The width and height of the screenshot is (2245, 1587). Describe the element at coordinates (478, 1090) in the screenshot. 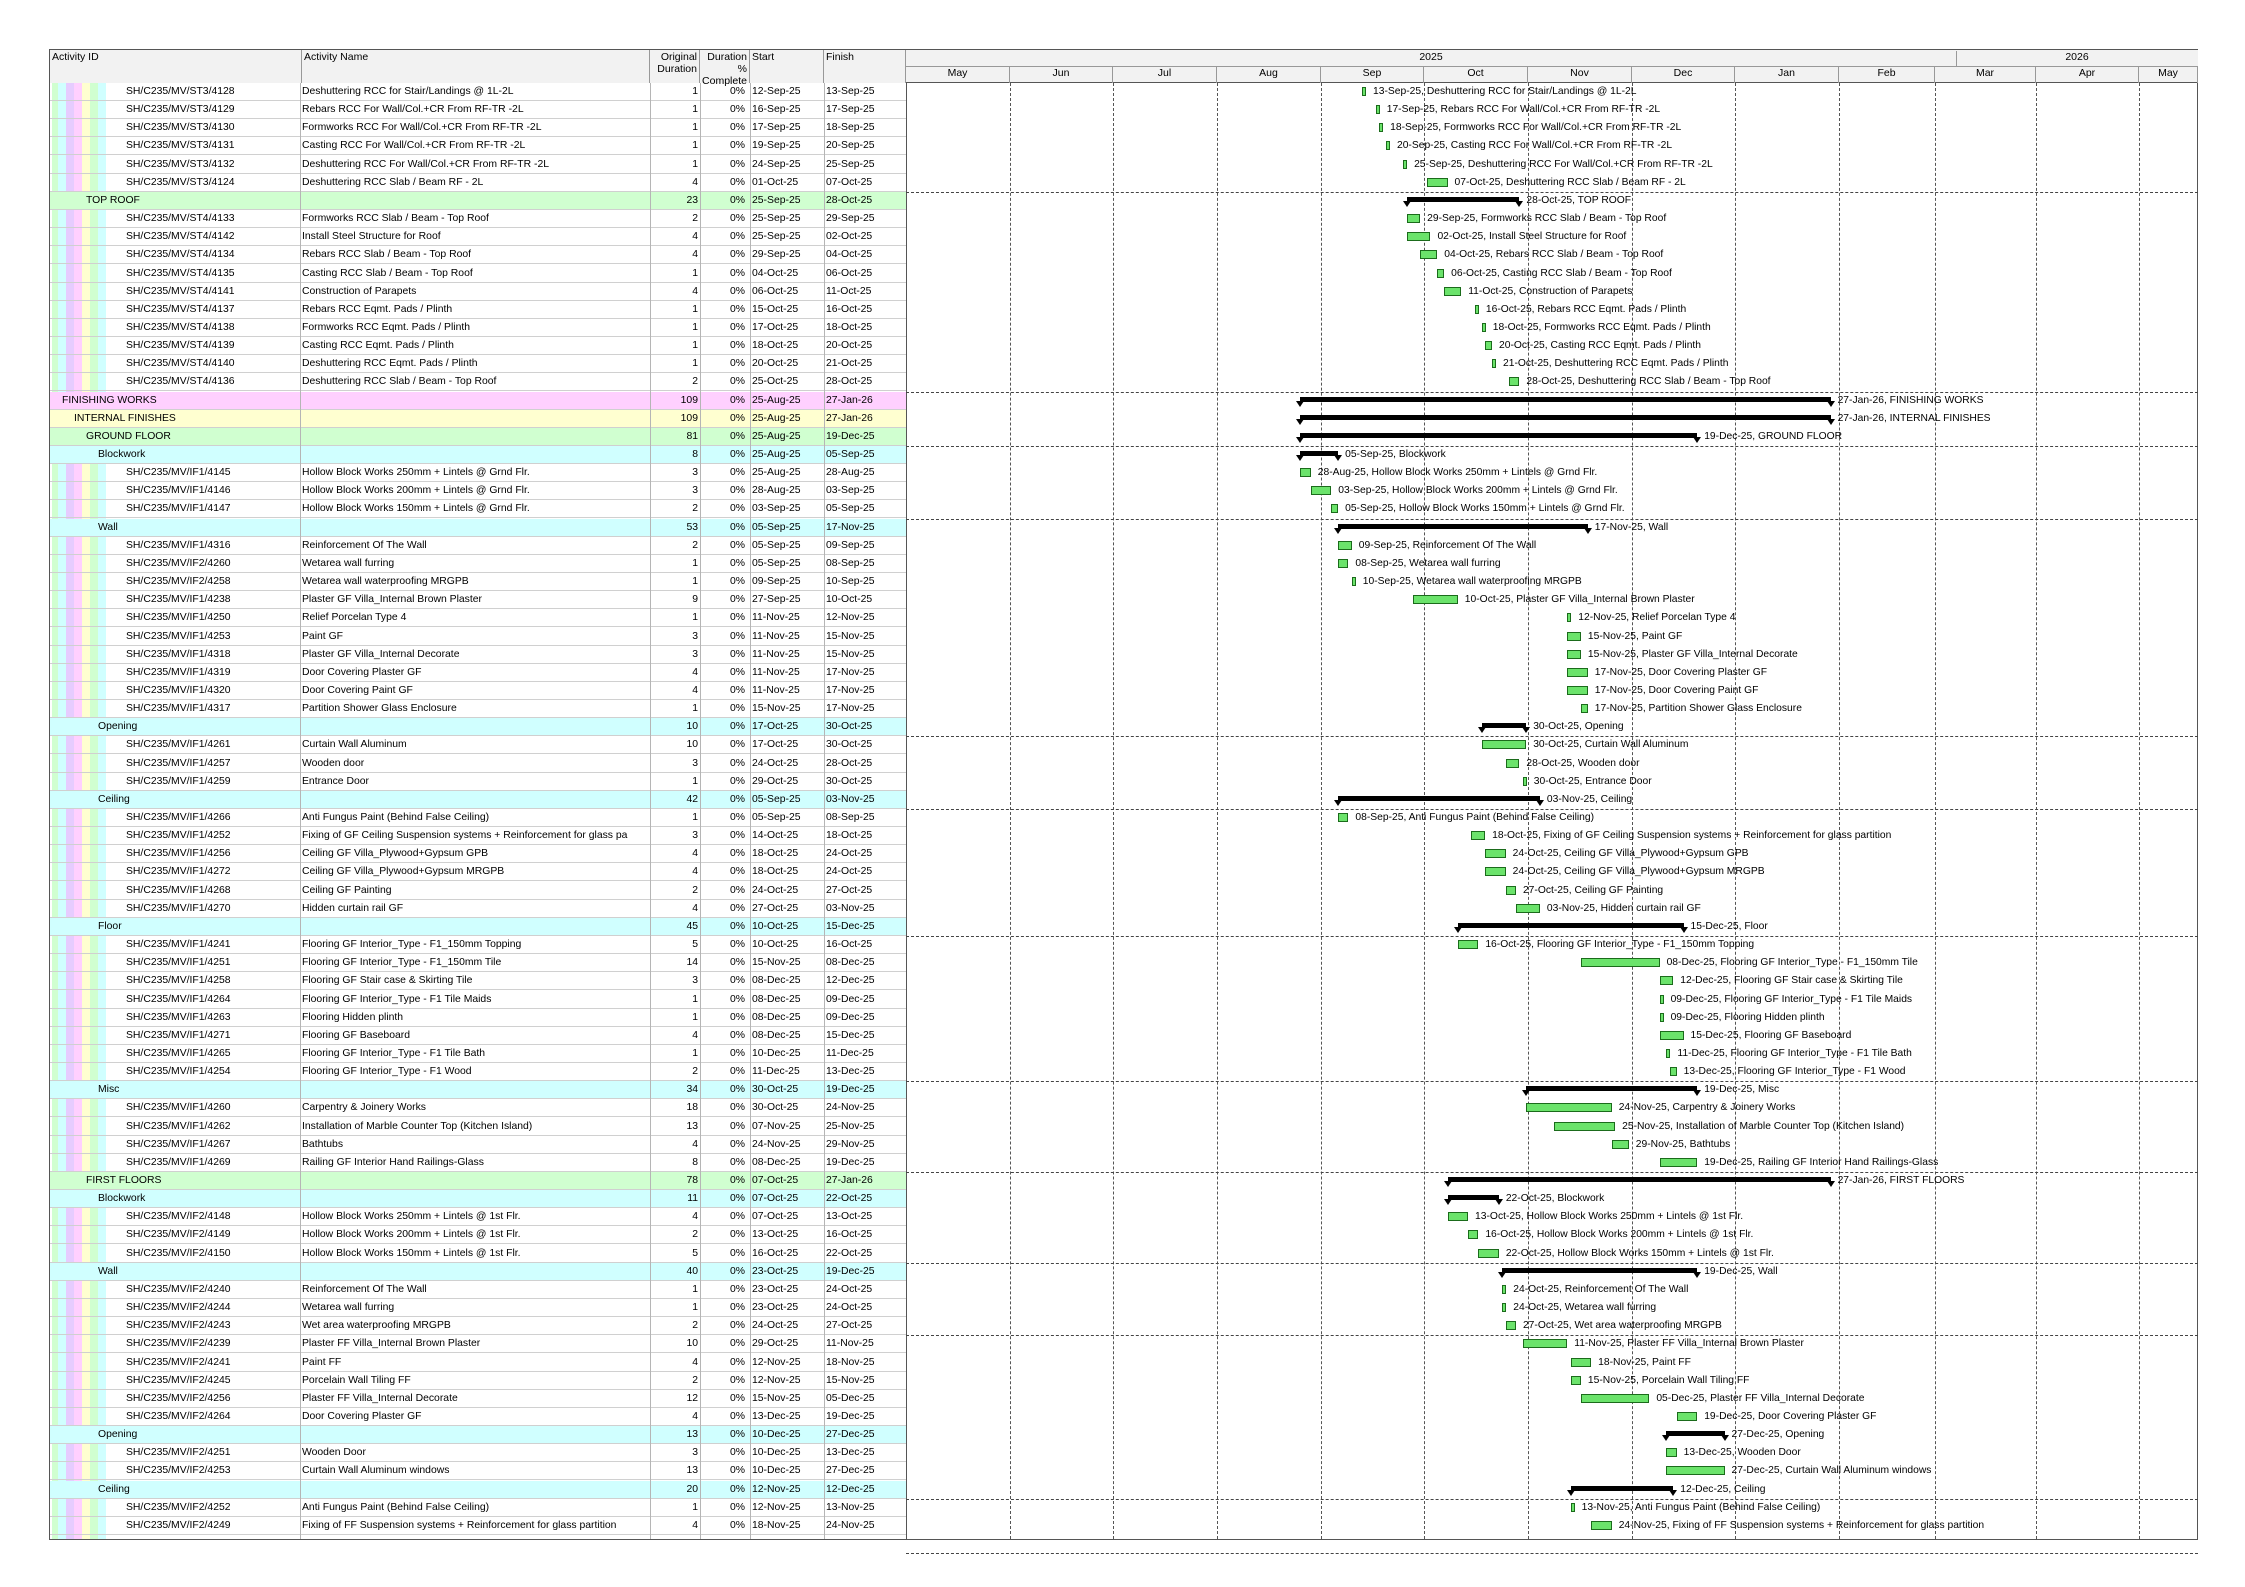

I see `summary-row: Misc 34 0% 30-Oct-25 19-Dec-25` at that location.